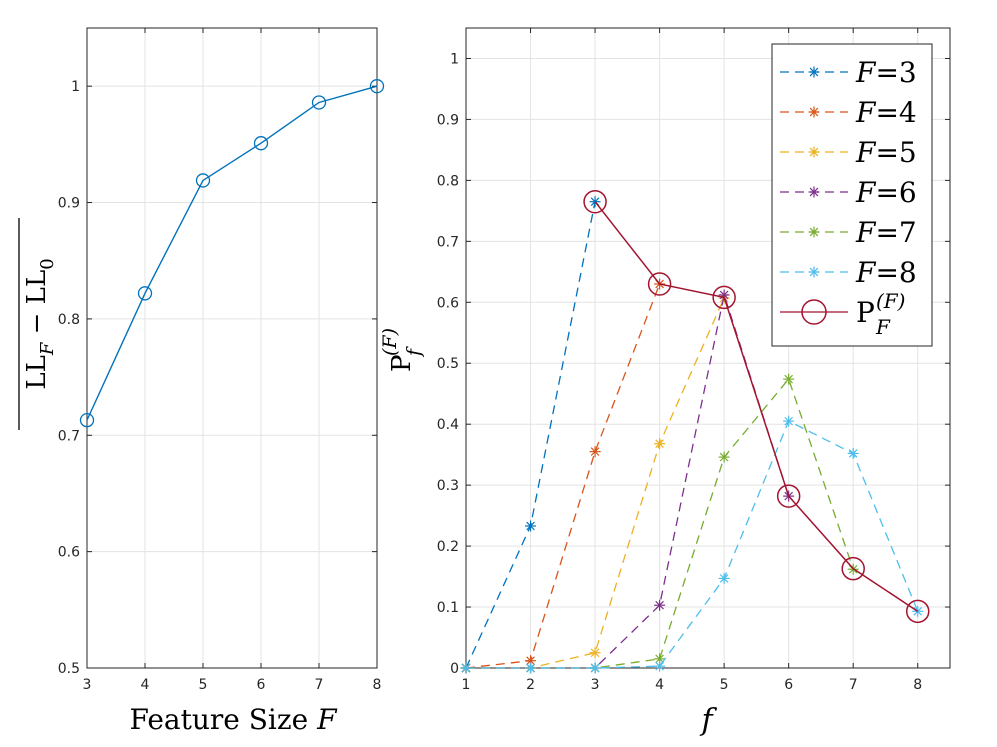 The height and width of the screenshot is (747, 997). Describe the element at coordinates (848, 72) in the screenshot. I see `legend-item: F=3` at that location.